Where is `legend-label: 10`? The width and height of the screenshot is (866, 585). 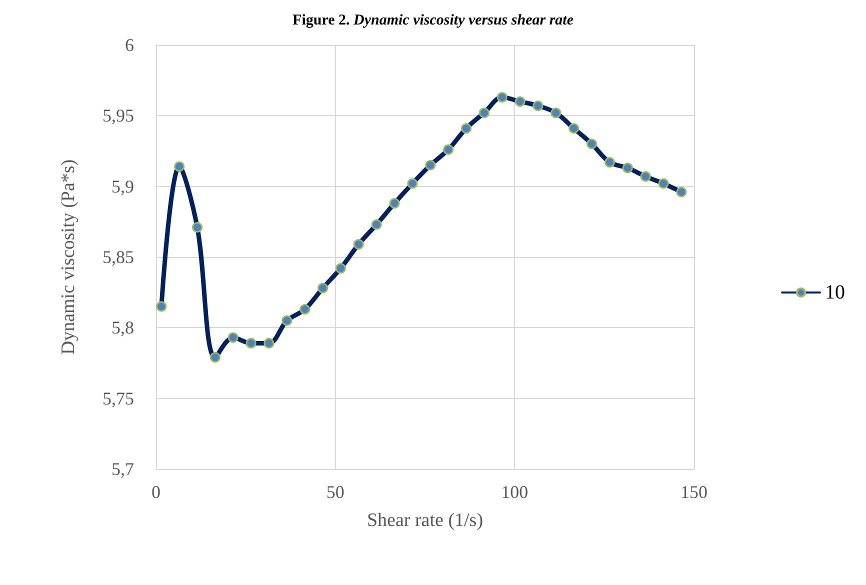
legend-label: 10 is located at coordinates (835, 293).